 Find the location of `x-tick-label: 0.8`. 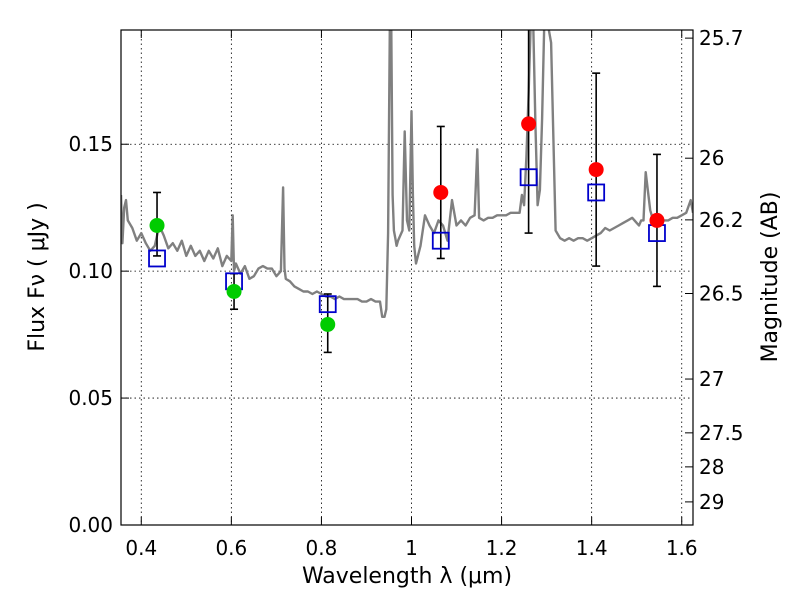

x-tick-label: 0.8 is located at coordinates (322, 548).